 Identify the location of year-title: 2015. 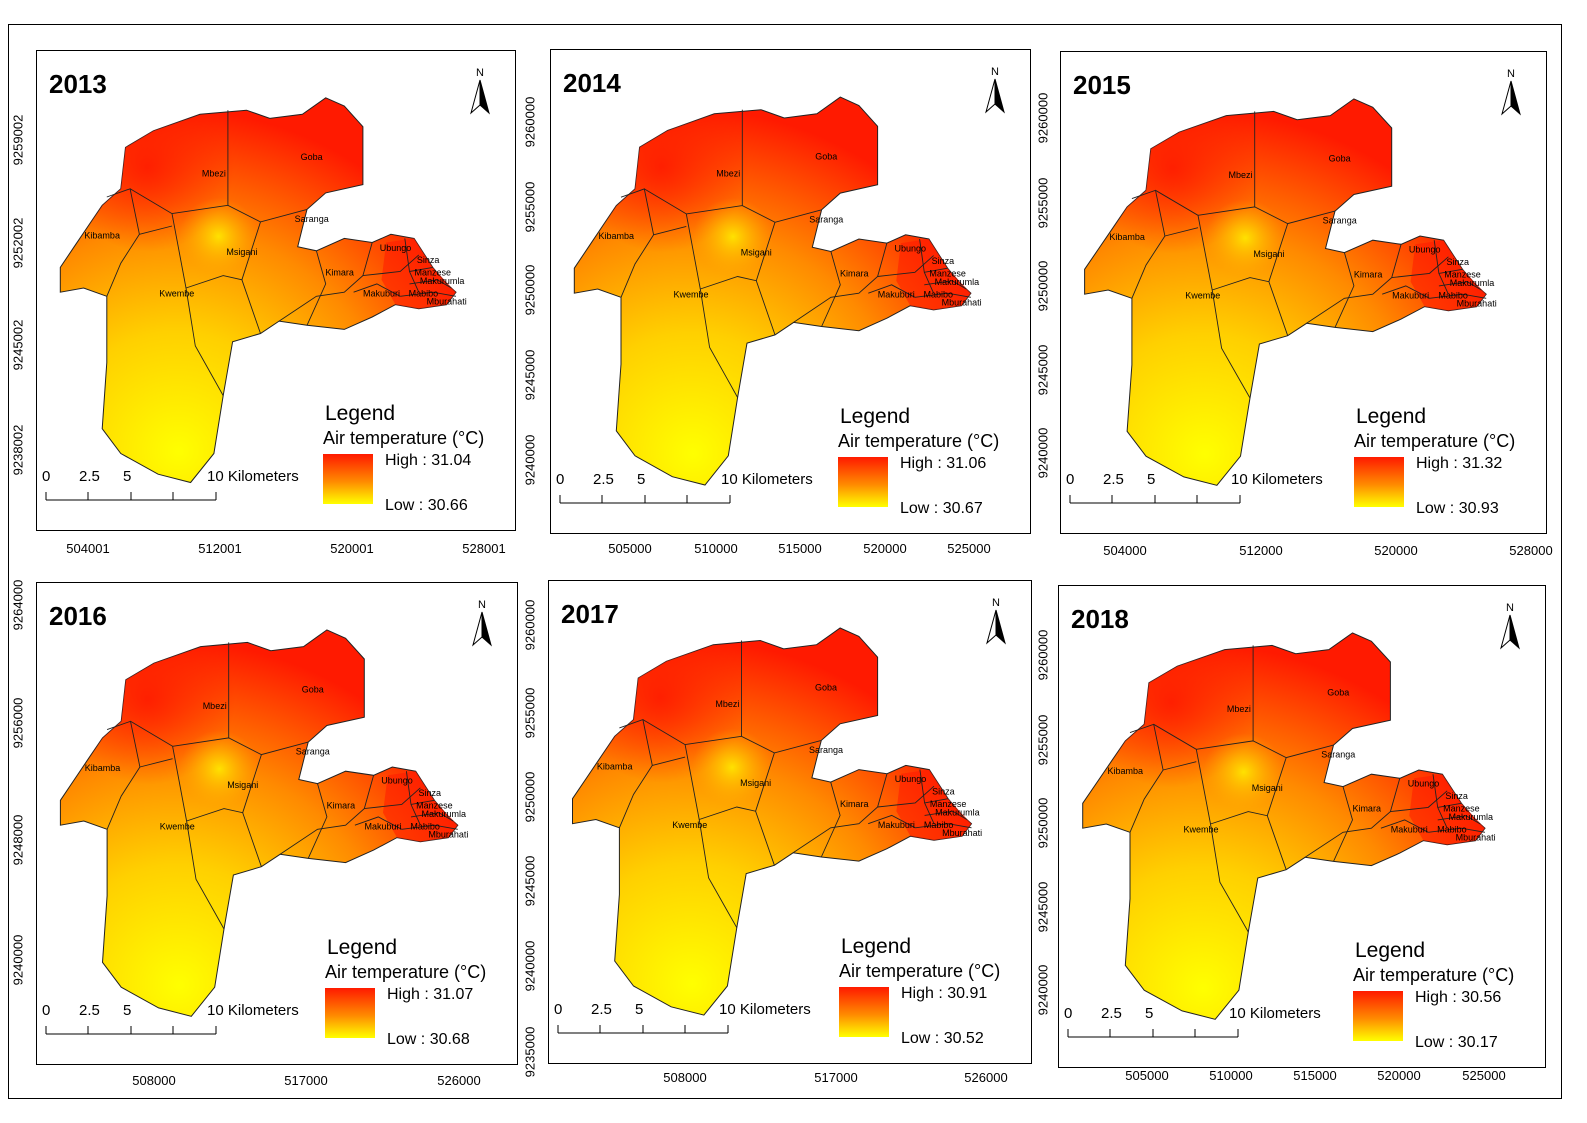
(1102, 85).